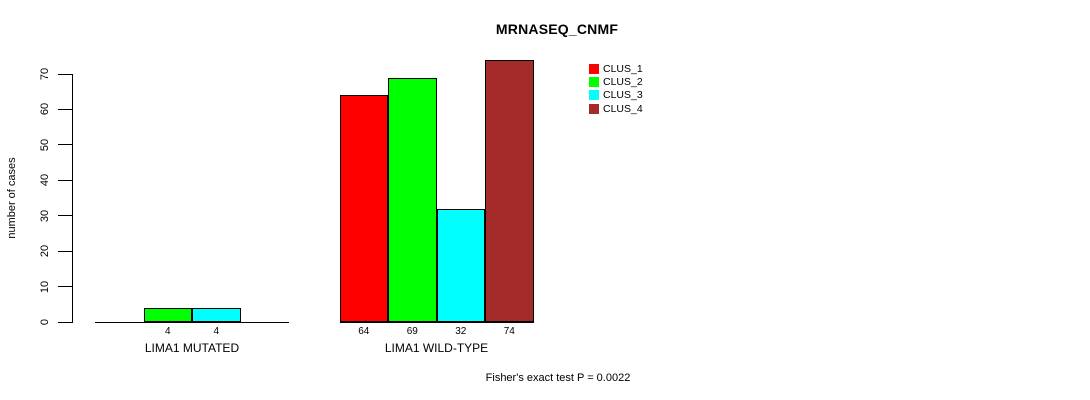  I want to click on legend-item-CLUS_3: CLUS_3, so click(616, 95).